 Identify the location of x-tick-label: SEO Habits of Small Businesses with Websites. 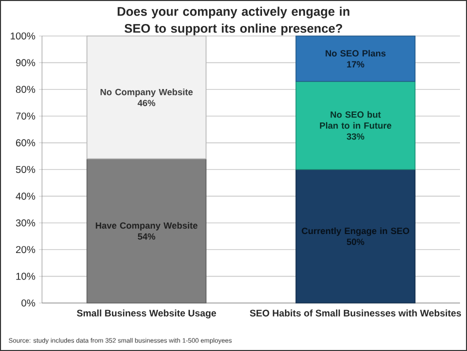
(356, 313).